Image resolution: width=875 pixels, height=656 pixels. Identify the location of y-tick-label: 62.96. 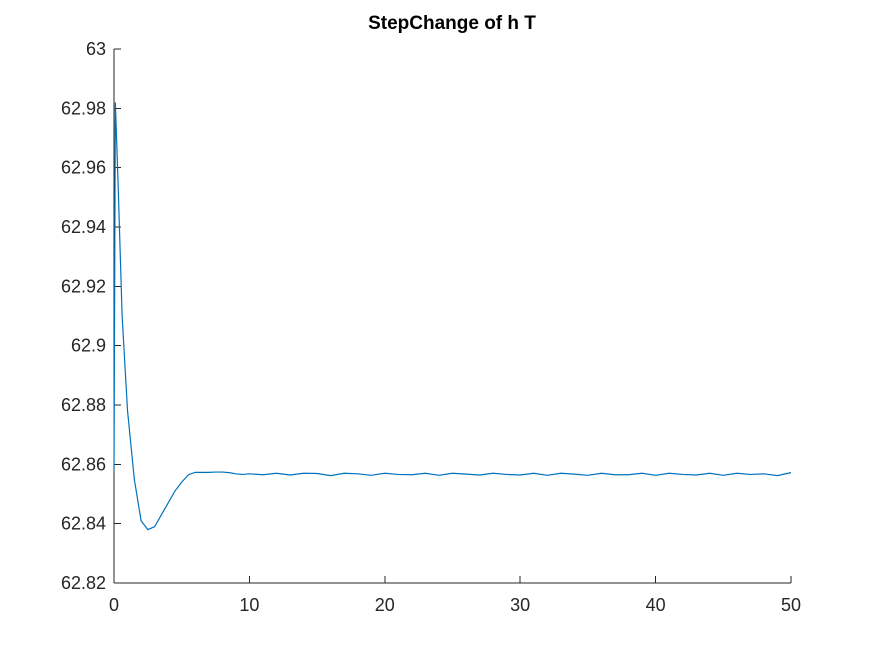
(83, 168).